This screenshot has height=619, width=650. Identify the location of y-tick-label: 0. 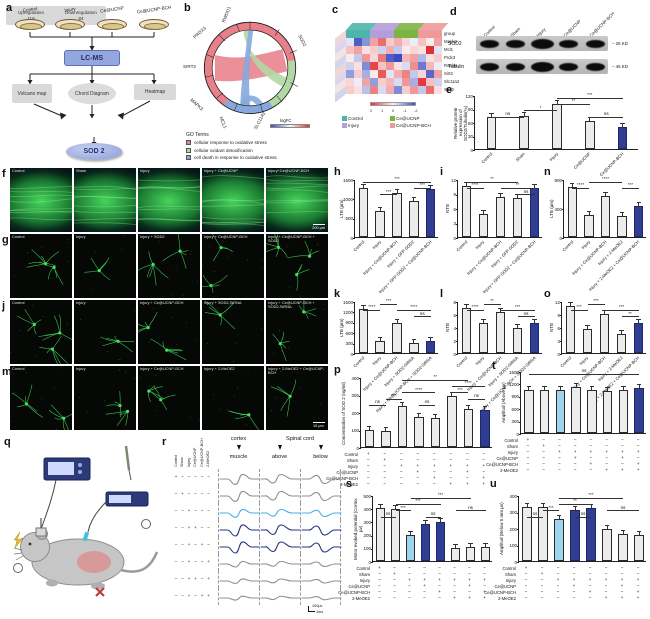
(515, 562).